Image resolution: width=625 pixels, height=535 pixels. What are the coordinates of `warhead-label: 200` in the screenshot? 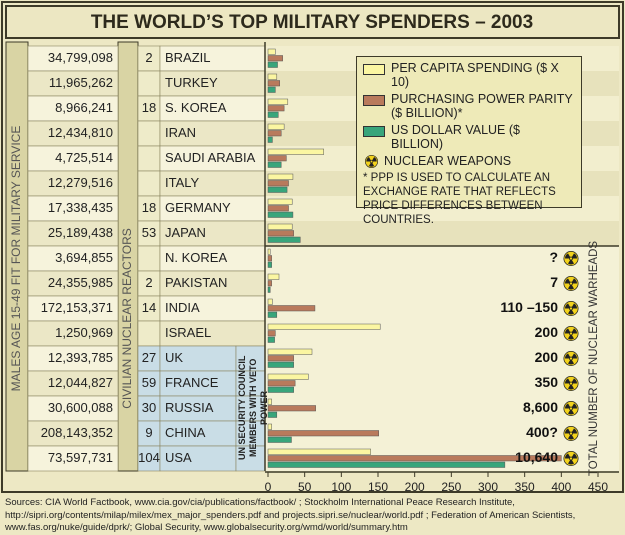 It's located at (547, 357).